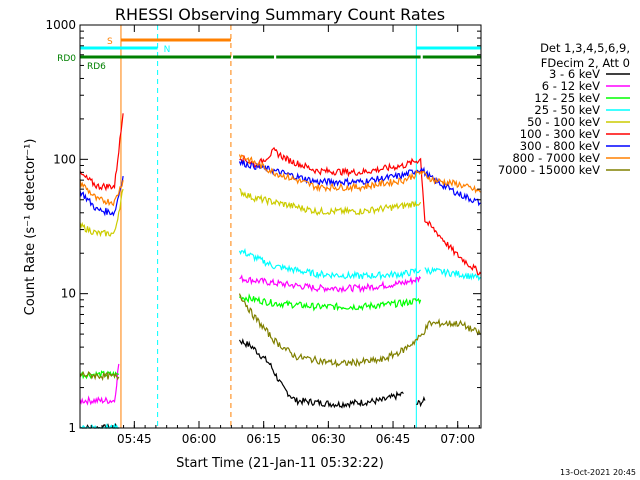 This screenshot has height=480, width=640. What do you see at coordinates (549, 170) in the screenshot?
I see `legend-label-7000-15000kev: 7000 - 15000 keV` at bounding box center [549, 170].